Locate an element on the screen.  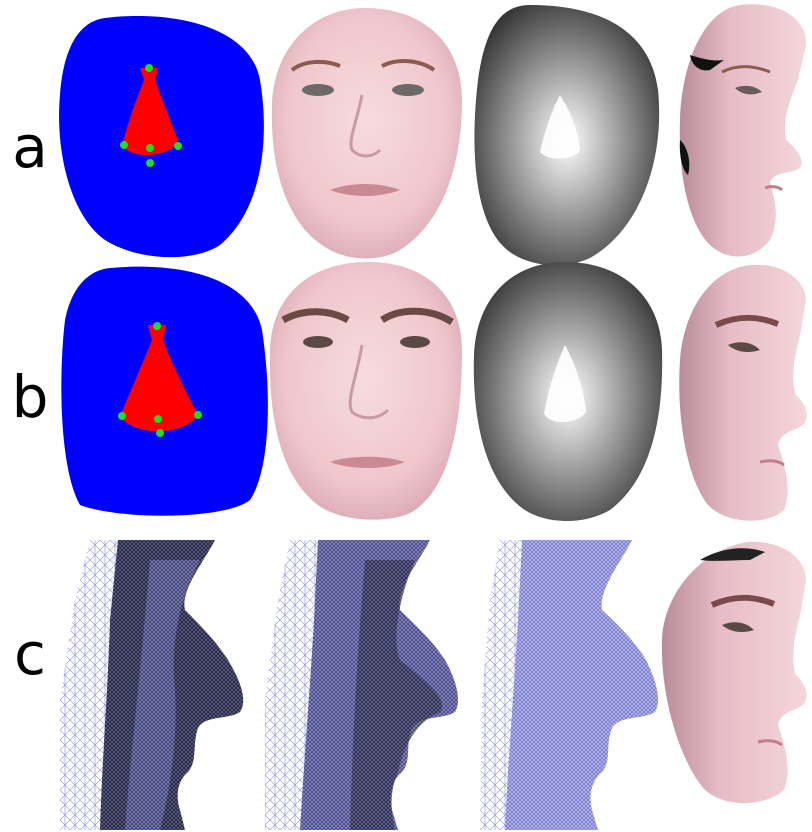
texture-panel-a is located at coordinates (366, 133).